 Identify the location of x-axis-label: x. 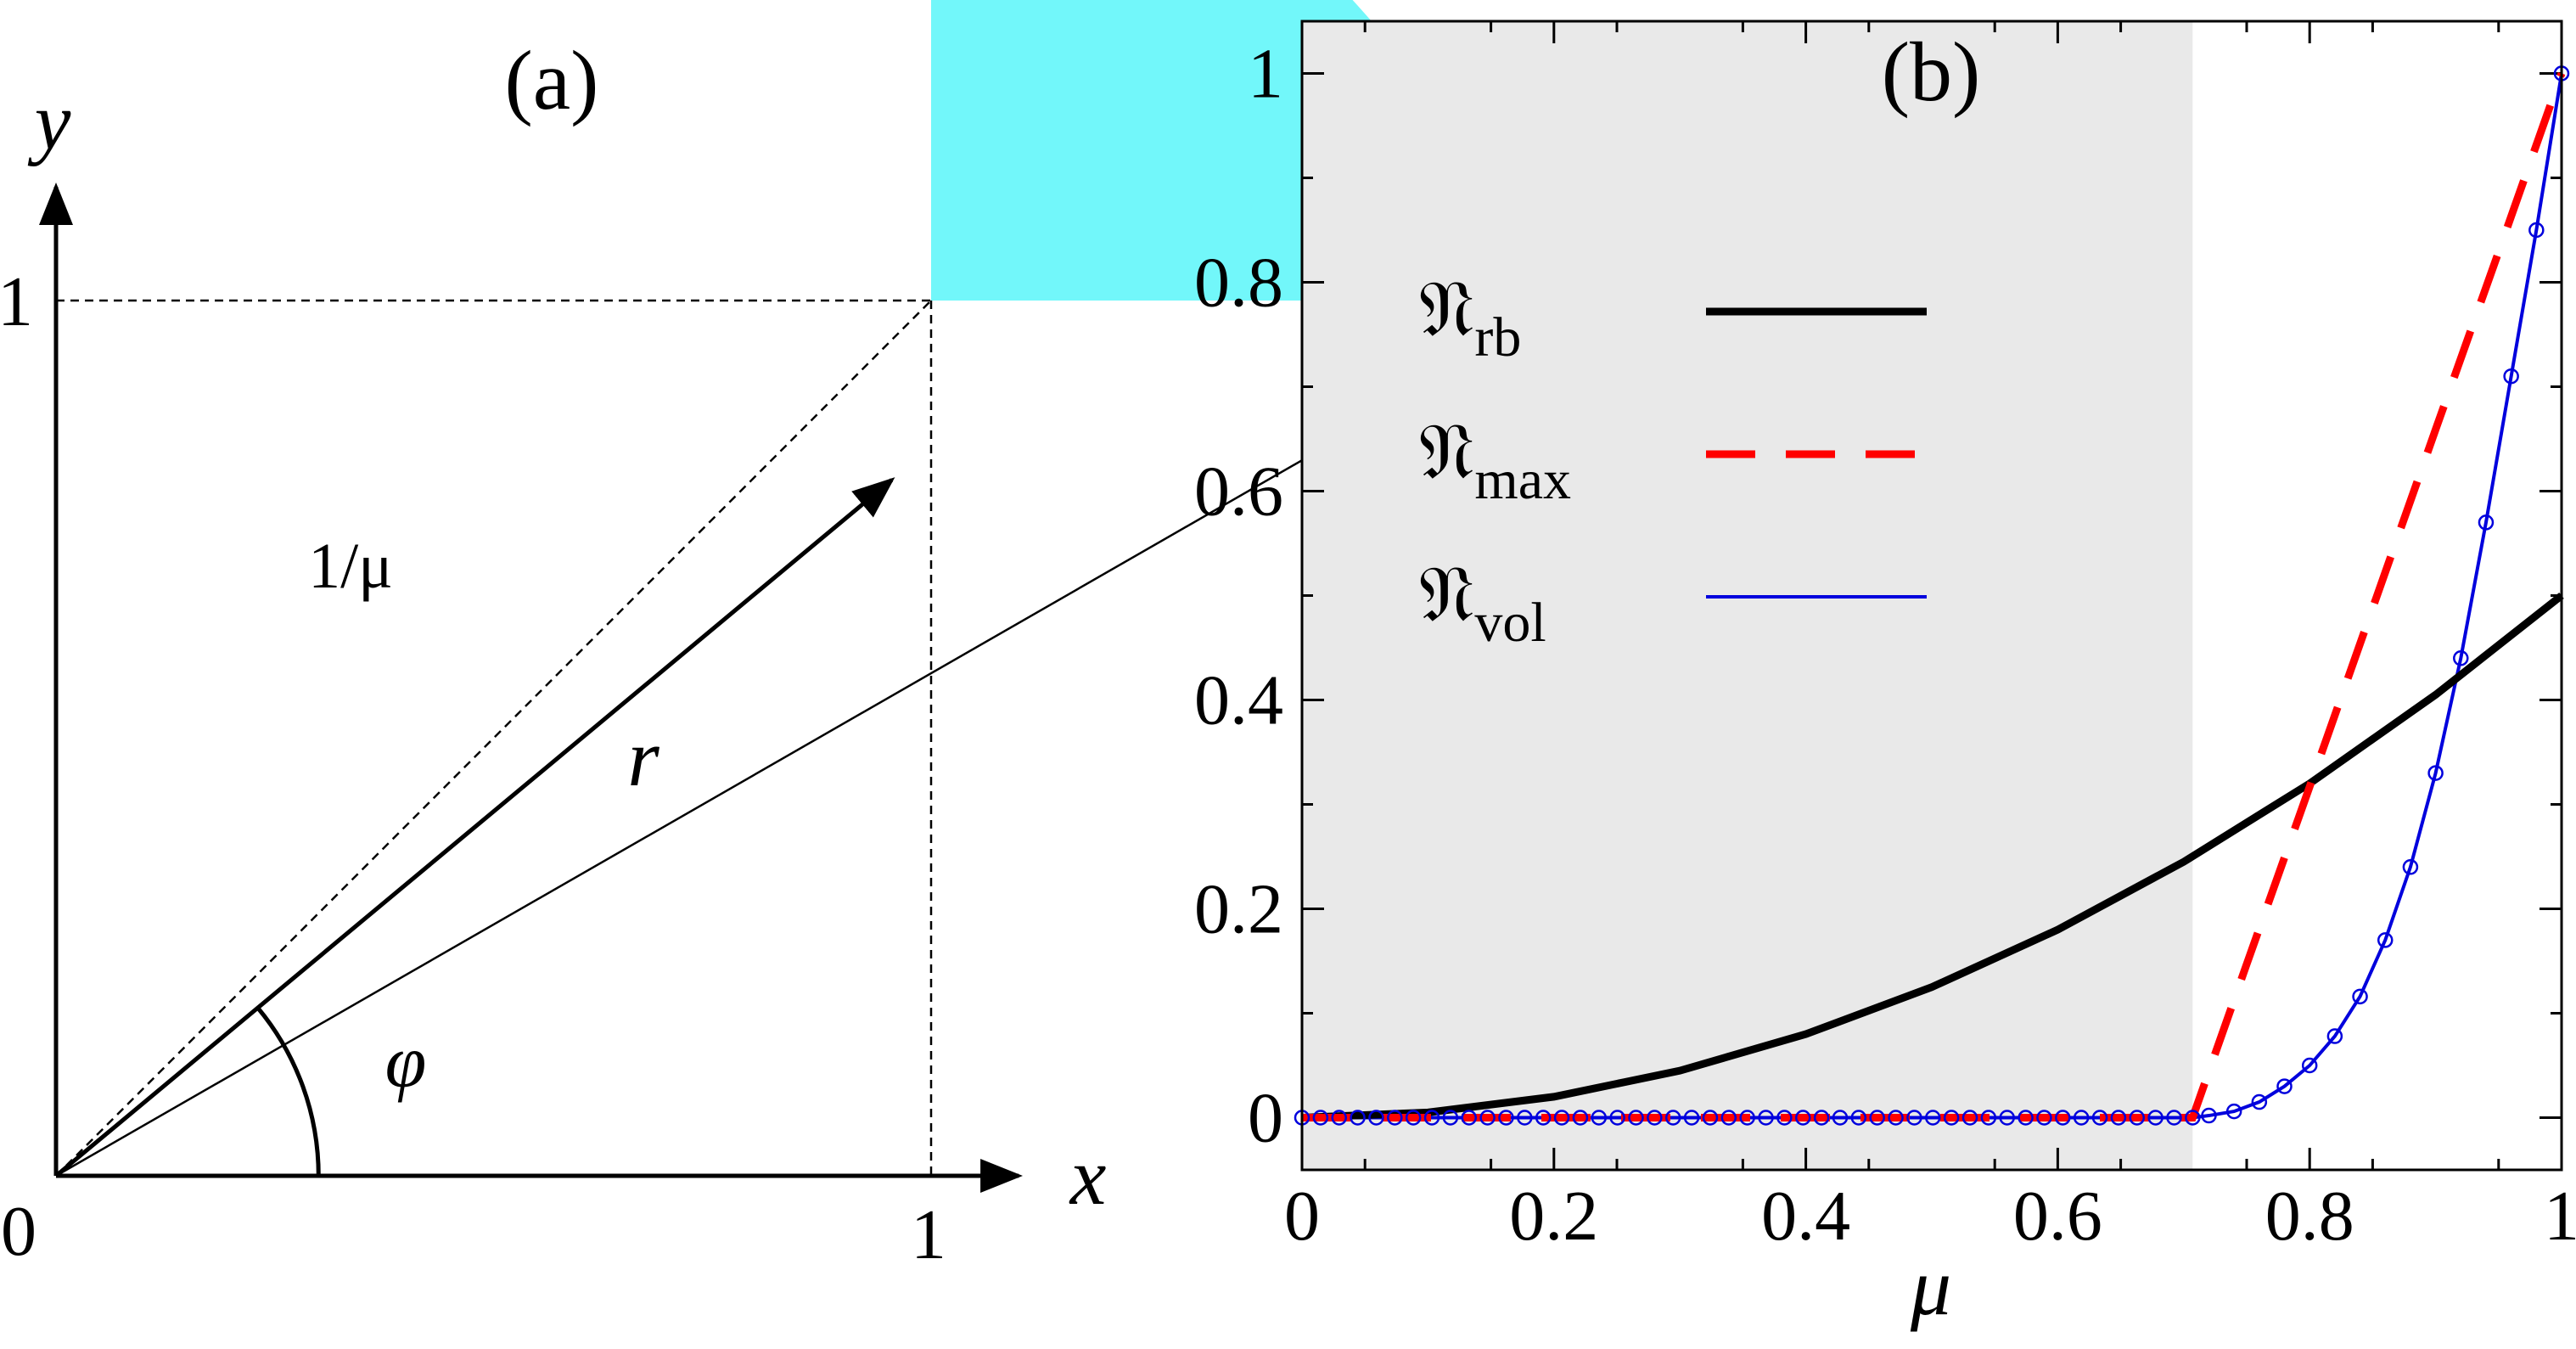
(1088, 1177).